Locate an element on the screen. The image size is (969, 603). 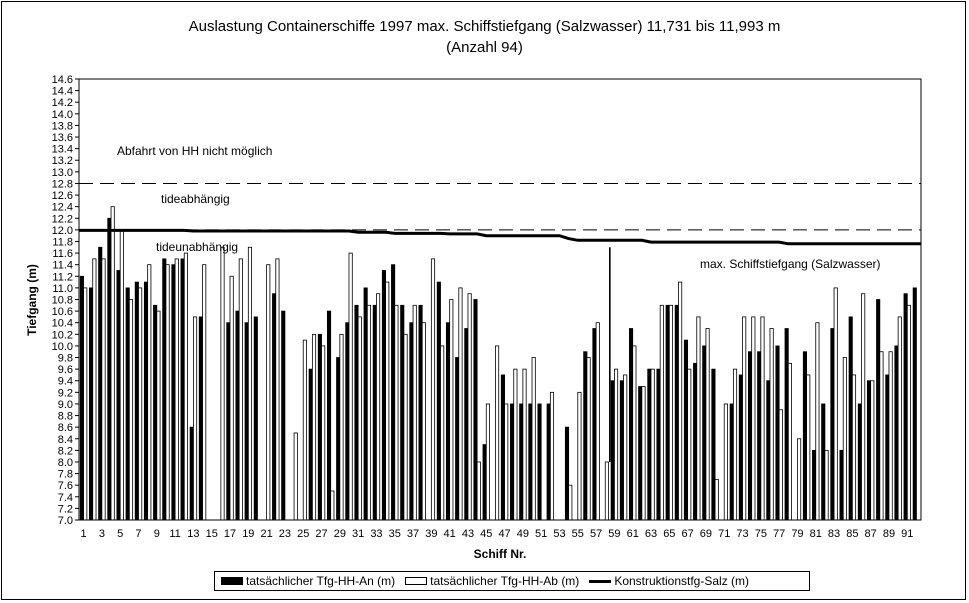
x-tick-label: 89 is located at coordinates (889, 534).